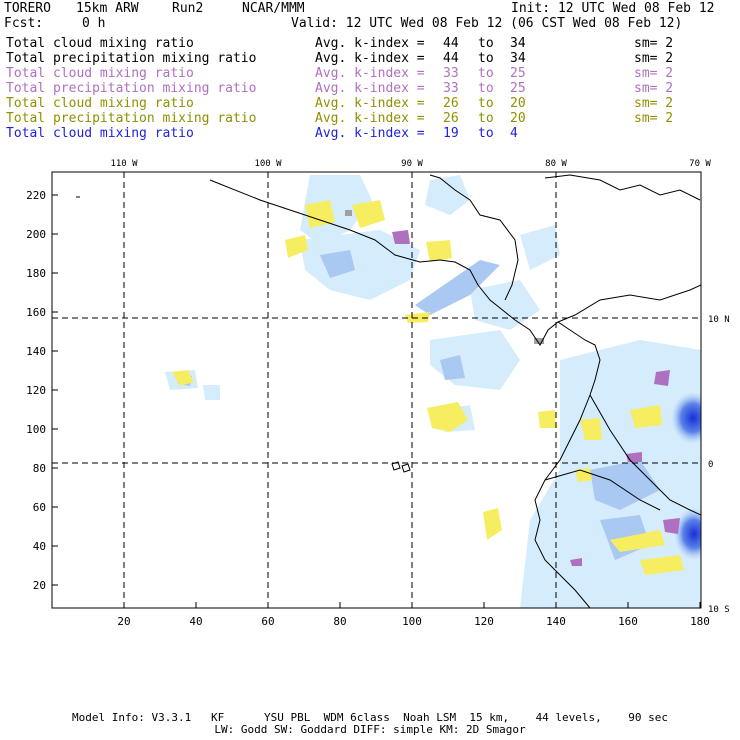  What do you see at coordinates (107, 8) in the screenshot?
I see `model-resolution: 15km ARW` at bounding box center [107, 8].